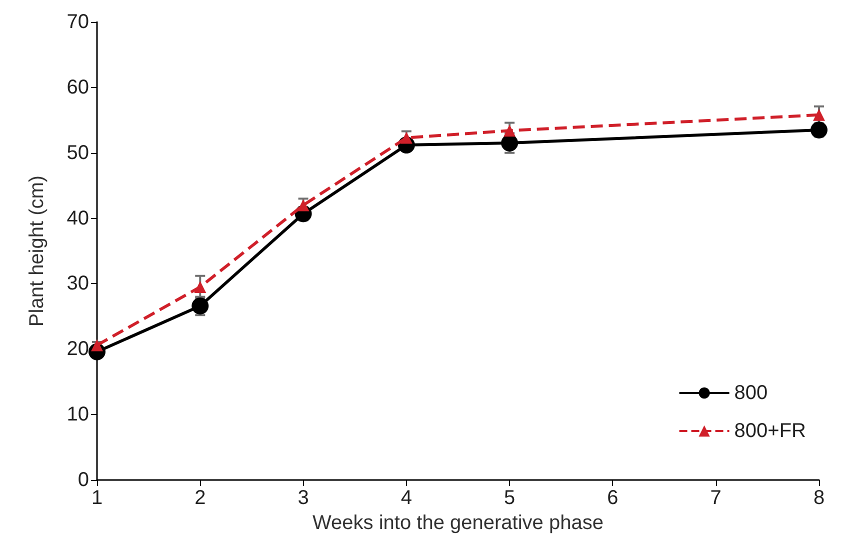 Image resolution: width=841 pixels, height=556 pixels. Describe the element at coordinates (77, 415) in the screenshot. I see `y-tick-label: 10` at that location.